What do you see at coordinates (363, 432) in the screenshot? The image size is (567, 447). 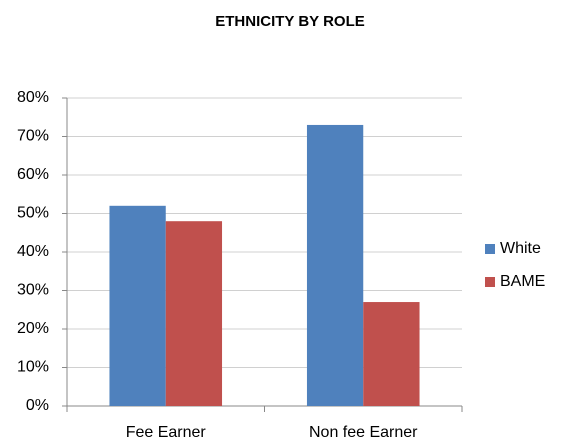 I see `x-tick-label: Non fee Earner` at bounding box center [363, 432].